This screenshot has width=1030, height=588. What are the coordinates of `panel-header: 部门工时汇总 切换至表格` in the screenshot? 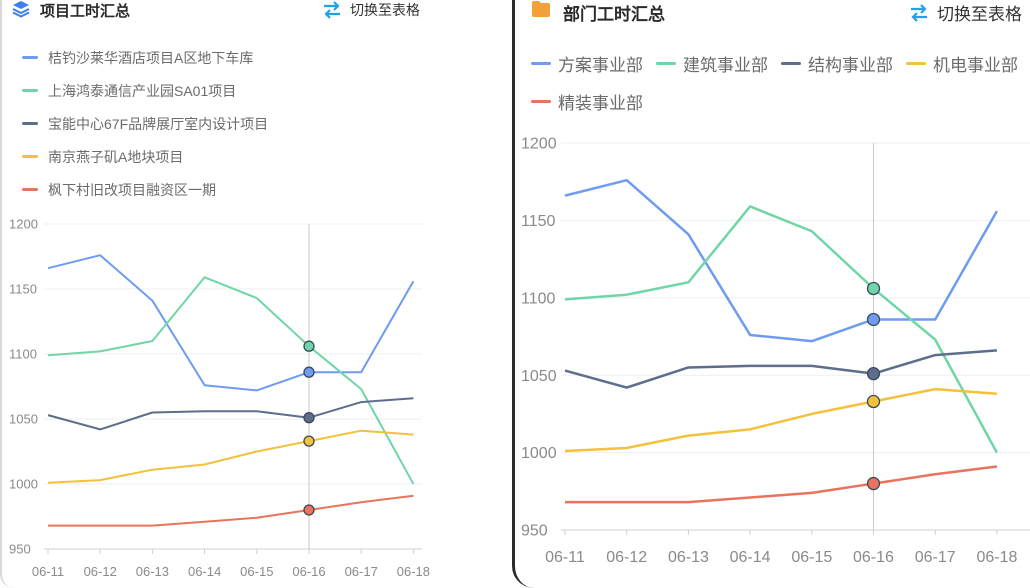 It's located at (772, 12).